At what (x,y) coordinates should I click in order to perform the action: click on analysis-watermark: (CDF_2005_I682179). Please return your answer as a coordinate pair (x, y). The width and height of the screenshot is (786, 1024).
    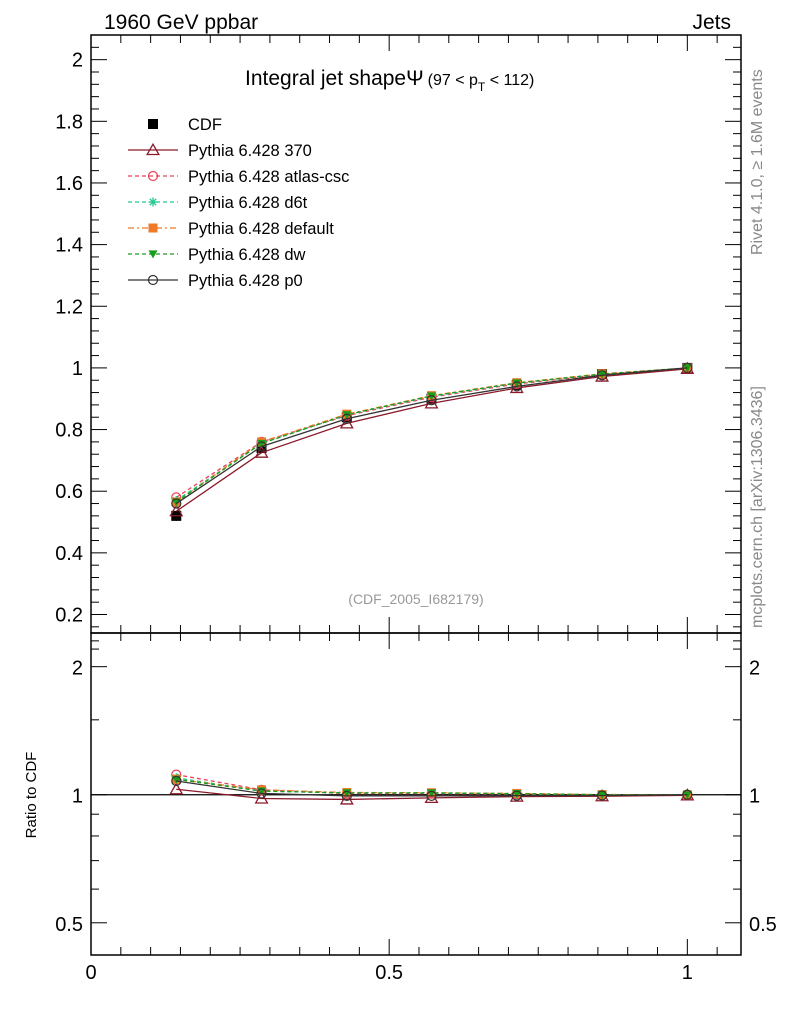
    Looking at the image, I should click on (415, 599).